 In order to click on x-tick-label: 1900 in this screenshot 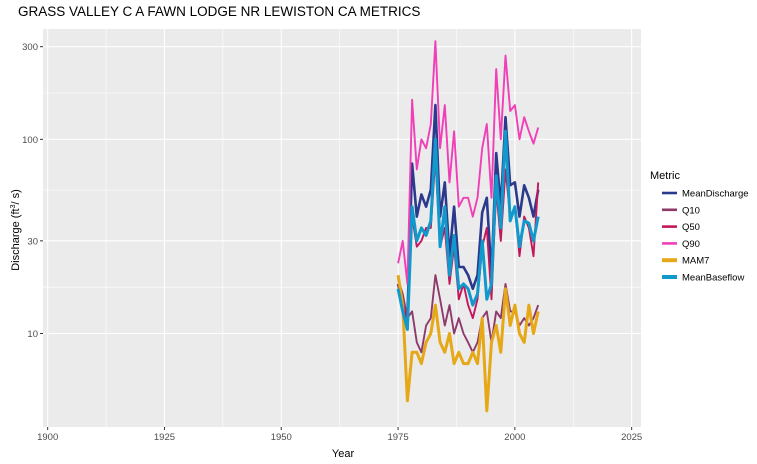, I will do `click(47, 437)`.